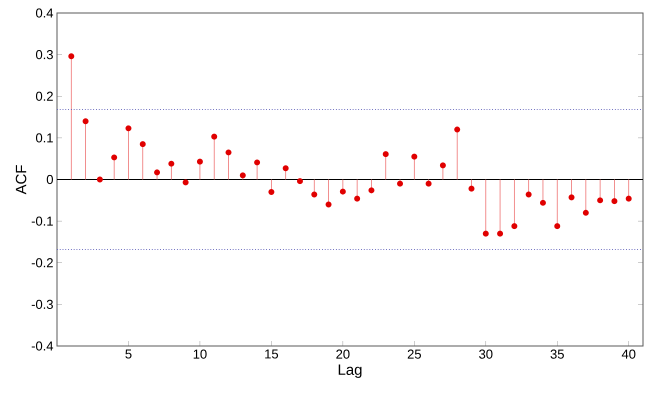  What do you see at coordinates (42, 304) in the screenshot?
I see `y-tick-label: -0.3` at bounding box center [42, 304].